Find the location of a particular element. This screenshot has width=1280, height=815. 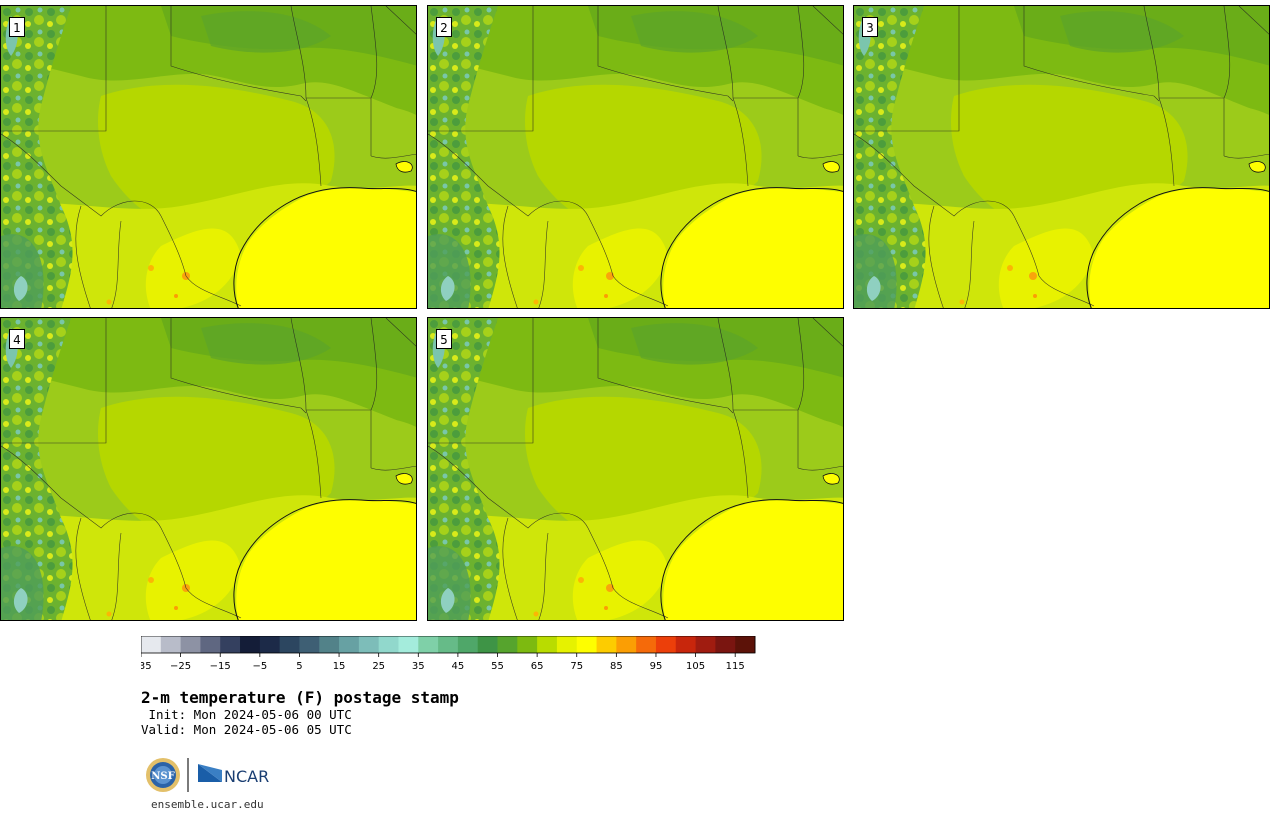

nsf-ncar-logo: NSF NCAR is located at coordinates (210, 778).